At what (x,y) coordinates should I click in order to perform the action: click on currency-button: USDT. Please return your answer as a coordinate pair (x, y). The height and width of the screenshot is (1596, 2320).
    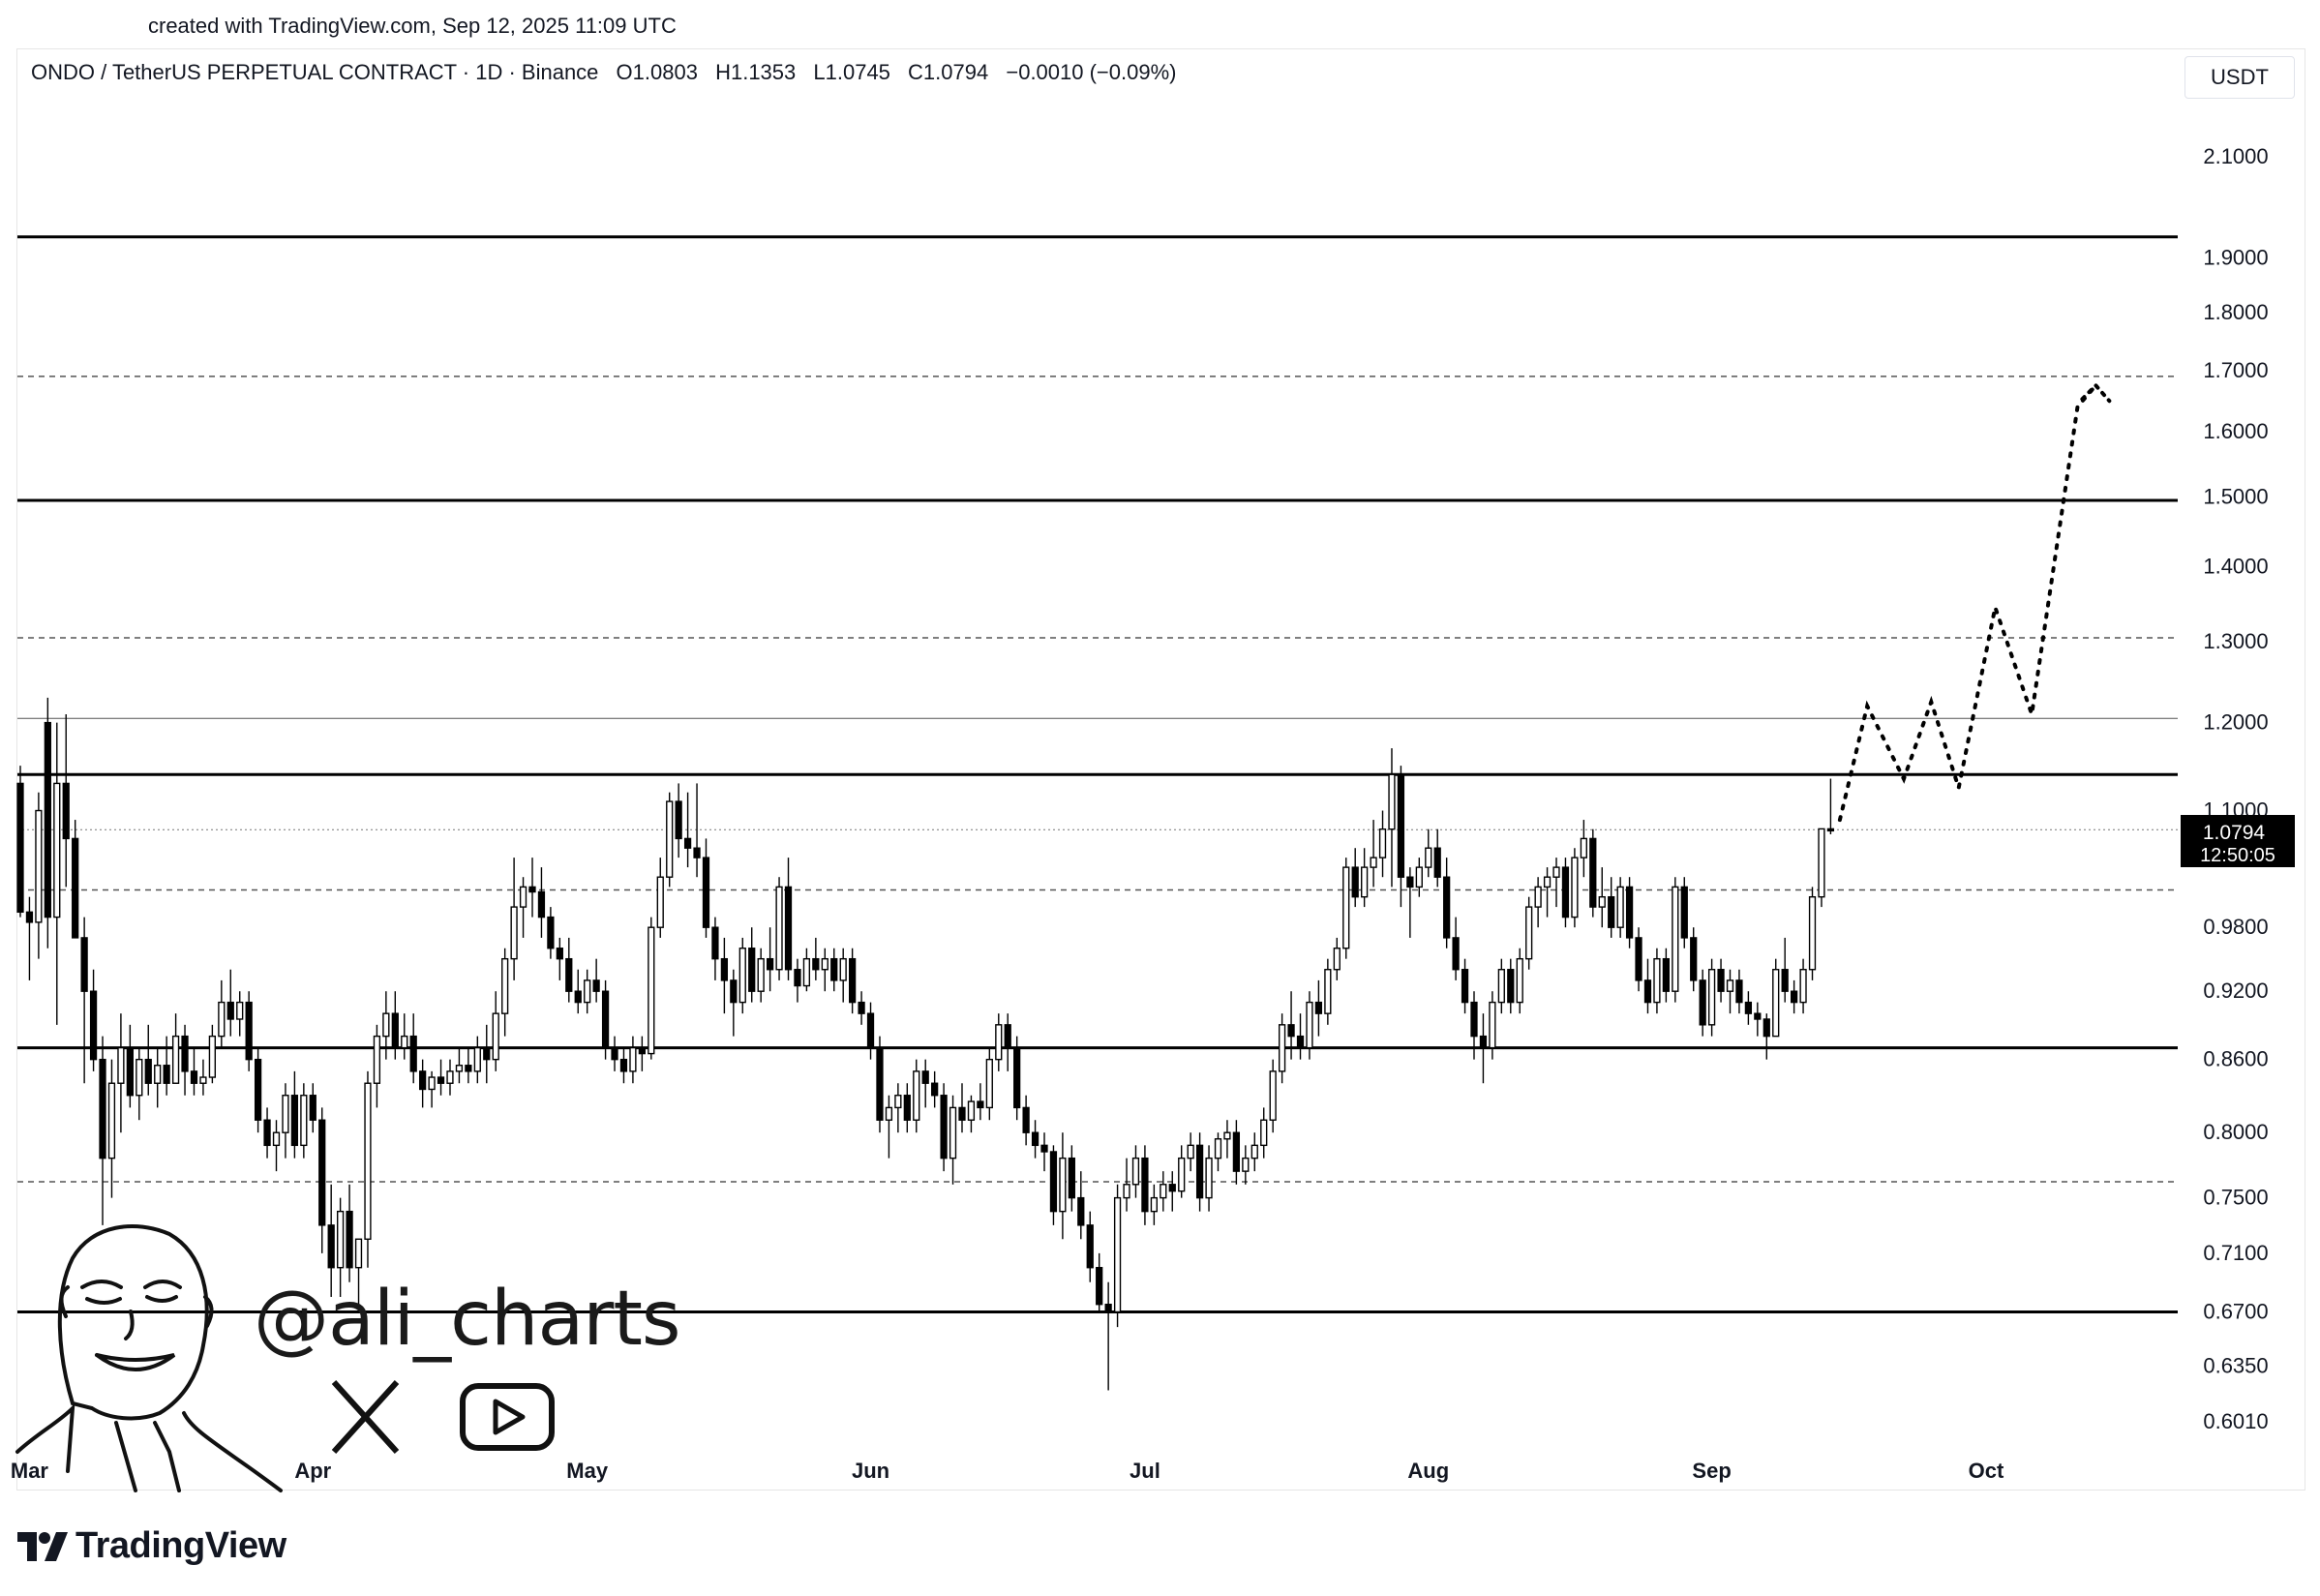
    Looking at the image, I should click on (2239, 77).